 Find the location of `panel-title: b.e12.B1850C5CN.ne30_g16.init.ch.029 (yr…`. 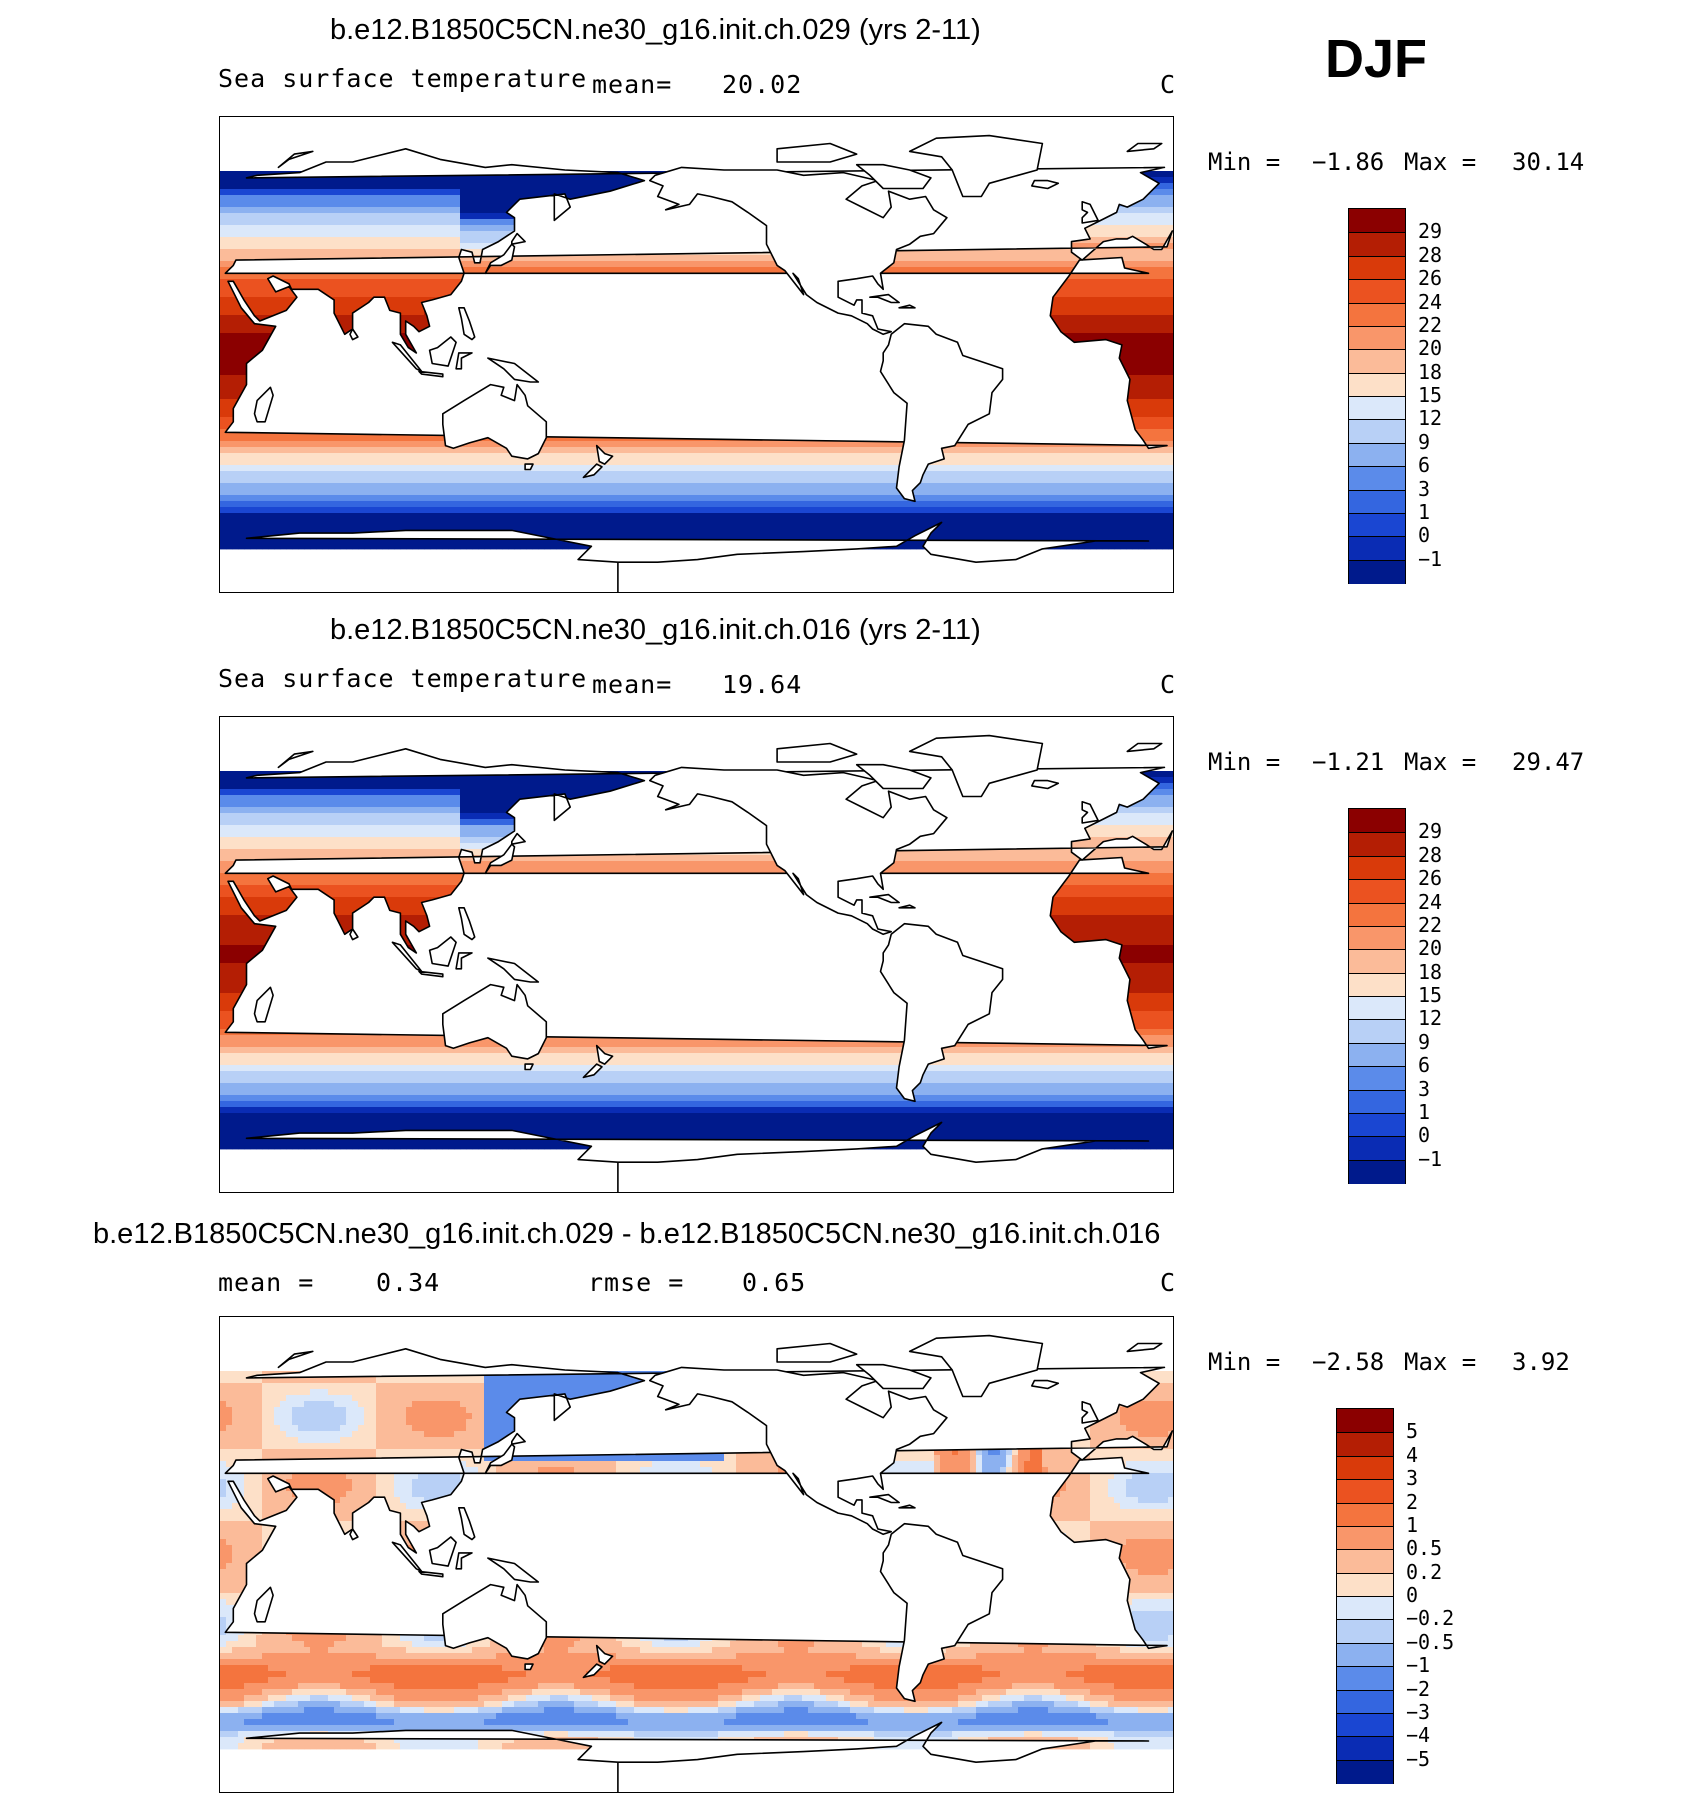

panel-title: b.e12.B1850C5CN.ne30_g16.init.ch.029 (yr… is located at coordinates (655, 30).